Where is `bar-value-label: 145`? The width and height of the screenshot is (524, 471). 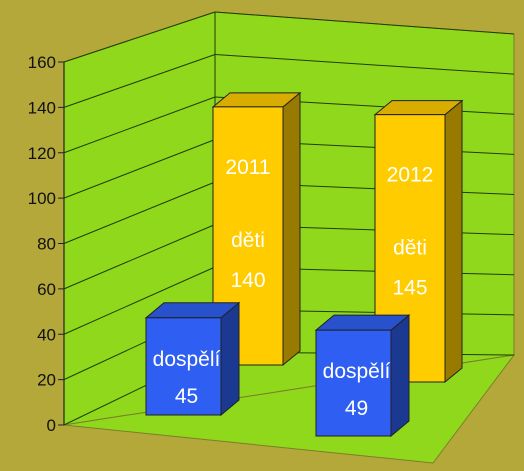 bar-value-label: 145 is located at coordinates (409, 288).